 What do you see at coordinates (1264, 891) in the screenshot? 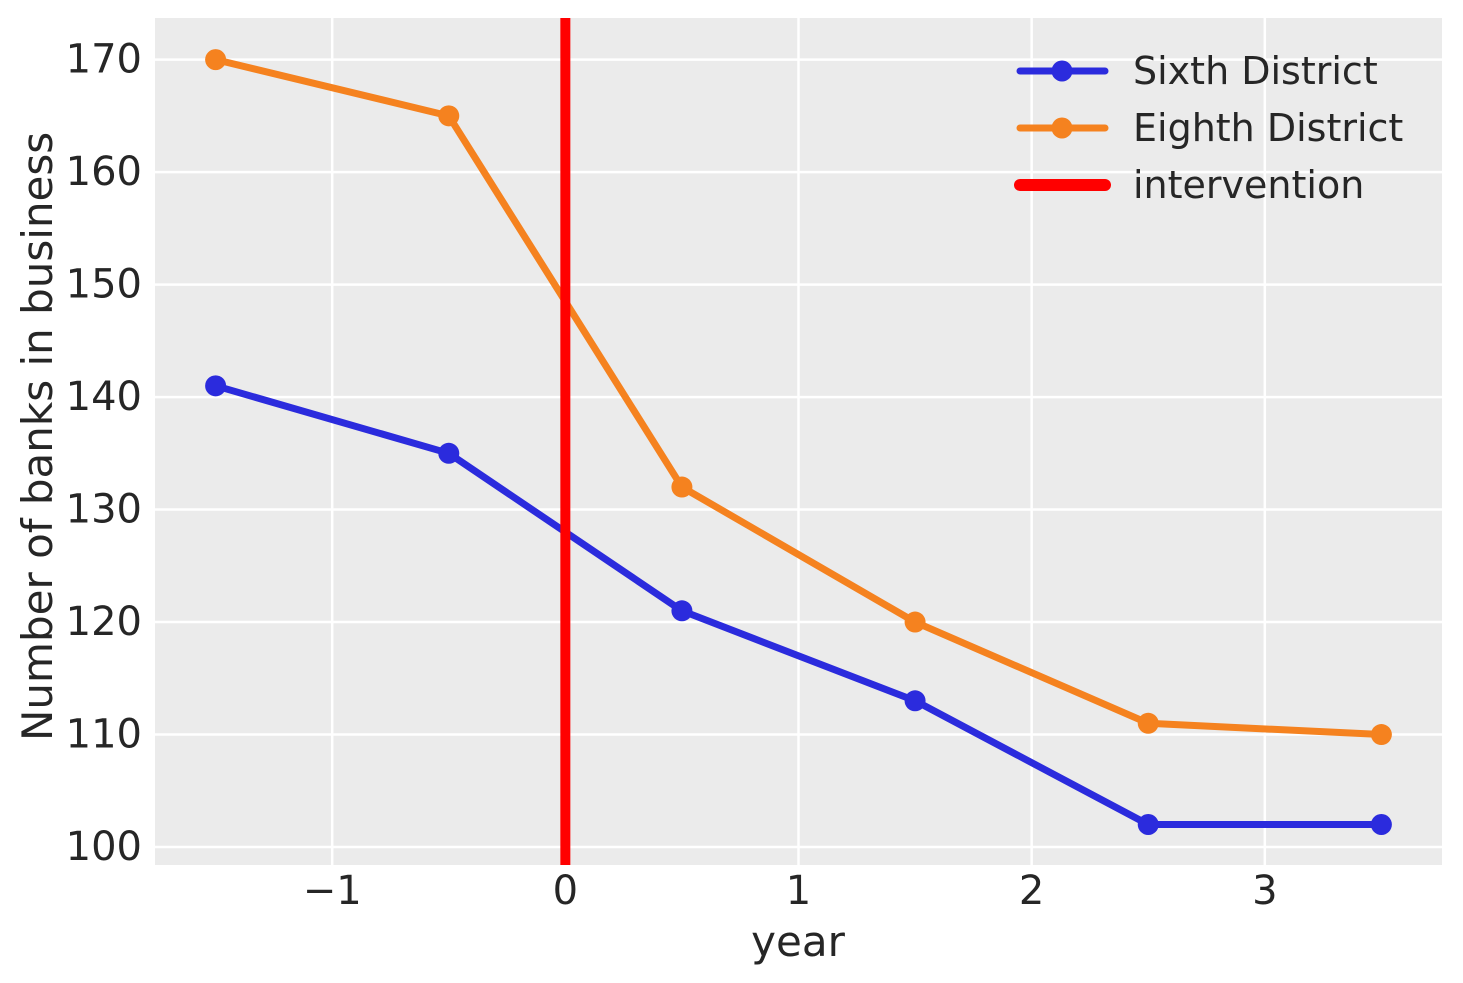
I see `x-tick-label: 3` at bounding box center [1264, 891].